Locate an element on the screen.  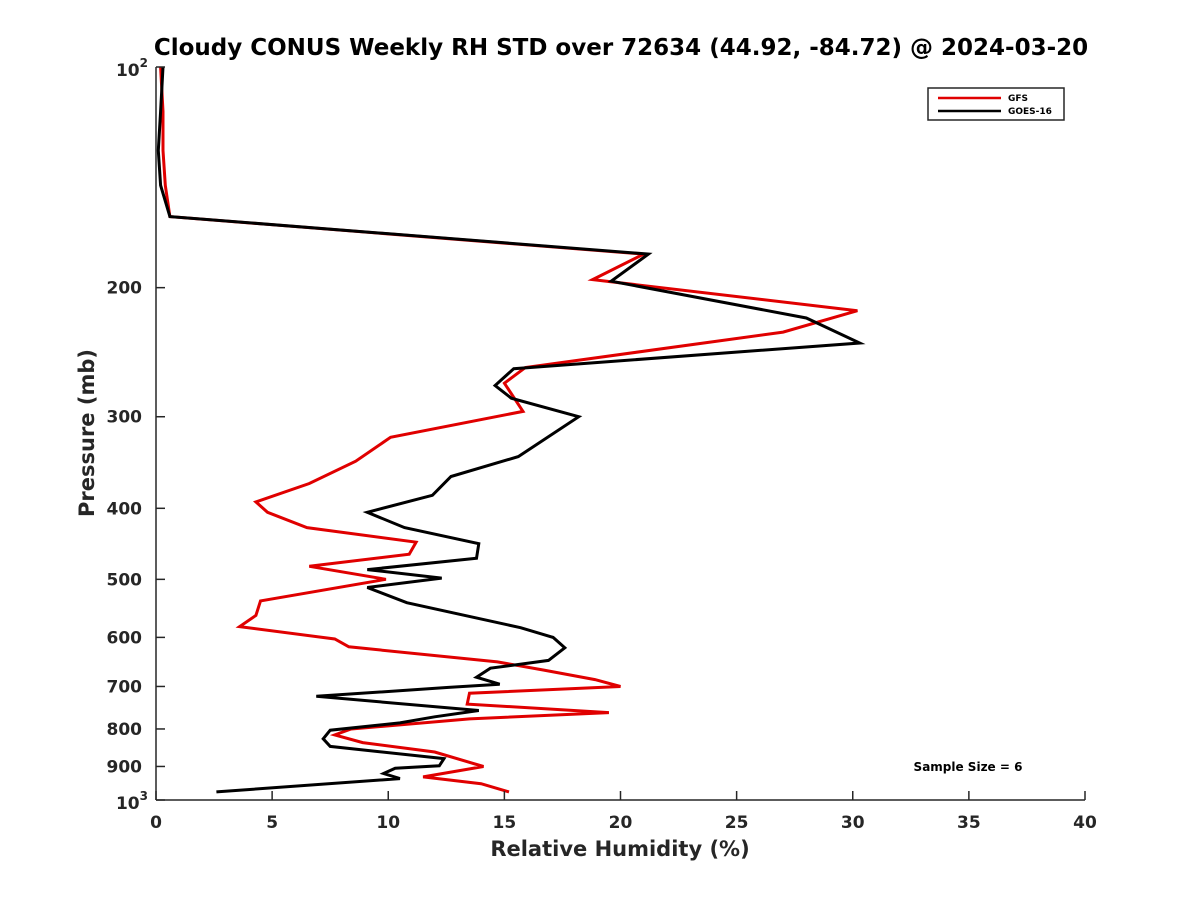
legend-box is located at coordinates (996, 104).